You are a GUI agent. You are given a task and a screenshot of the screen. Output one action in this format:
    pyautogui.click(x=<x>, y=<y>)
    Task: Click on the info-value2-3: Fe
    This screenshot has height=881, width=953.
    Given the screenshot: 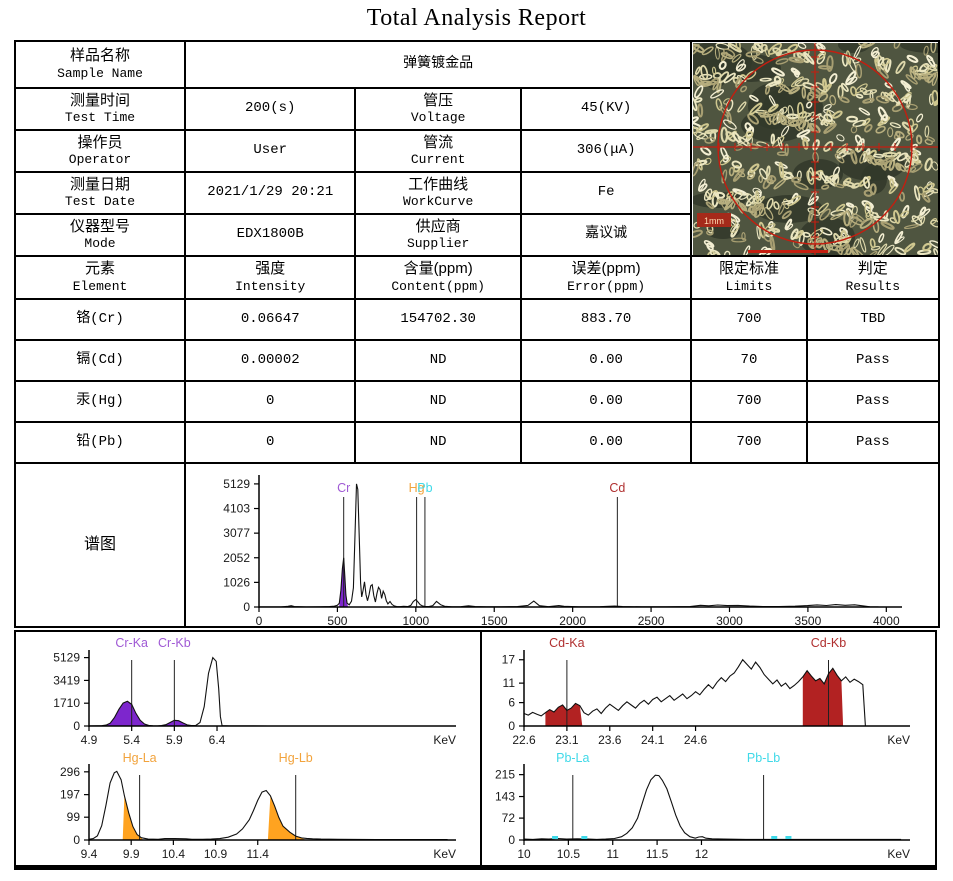 What is the action you would take?
    pyautogui.click(x=606, y=193)
    